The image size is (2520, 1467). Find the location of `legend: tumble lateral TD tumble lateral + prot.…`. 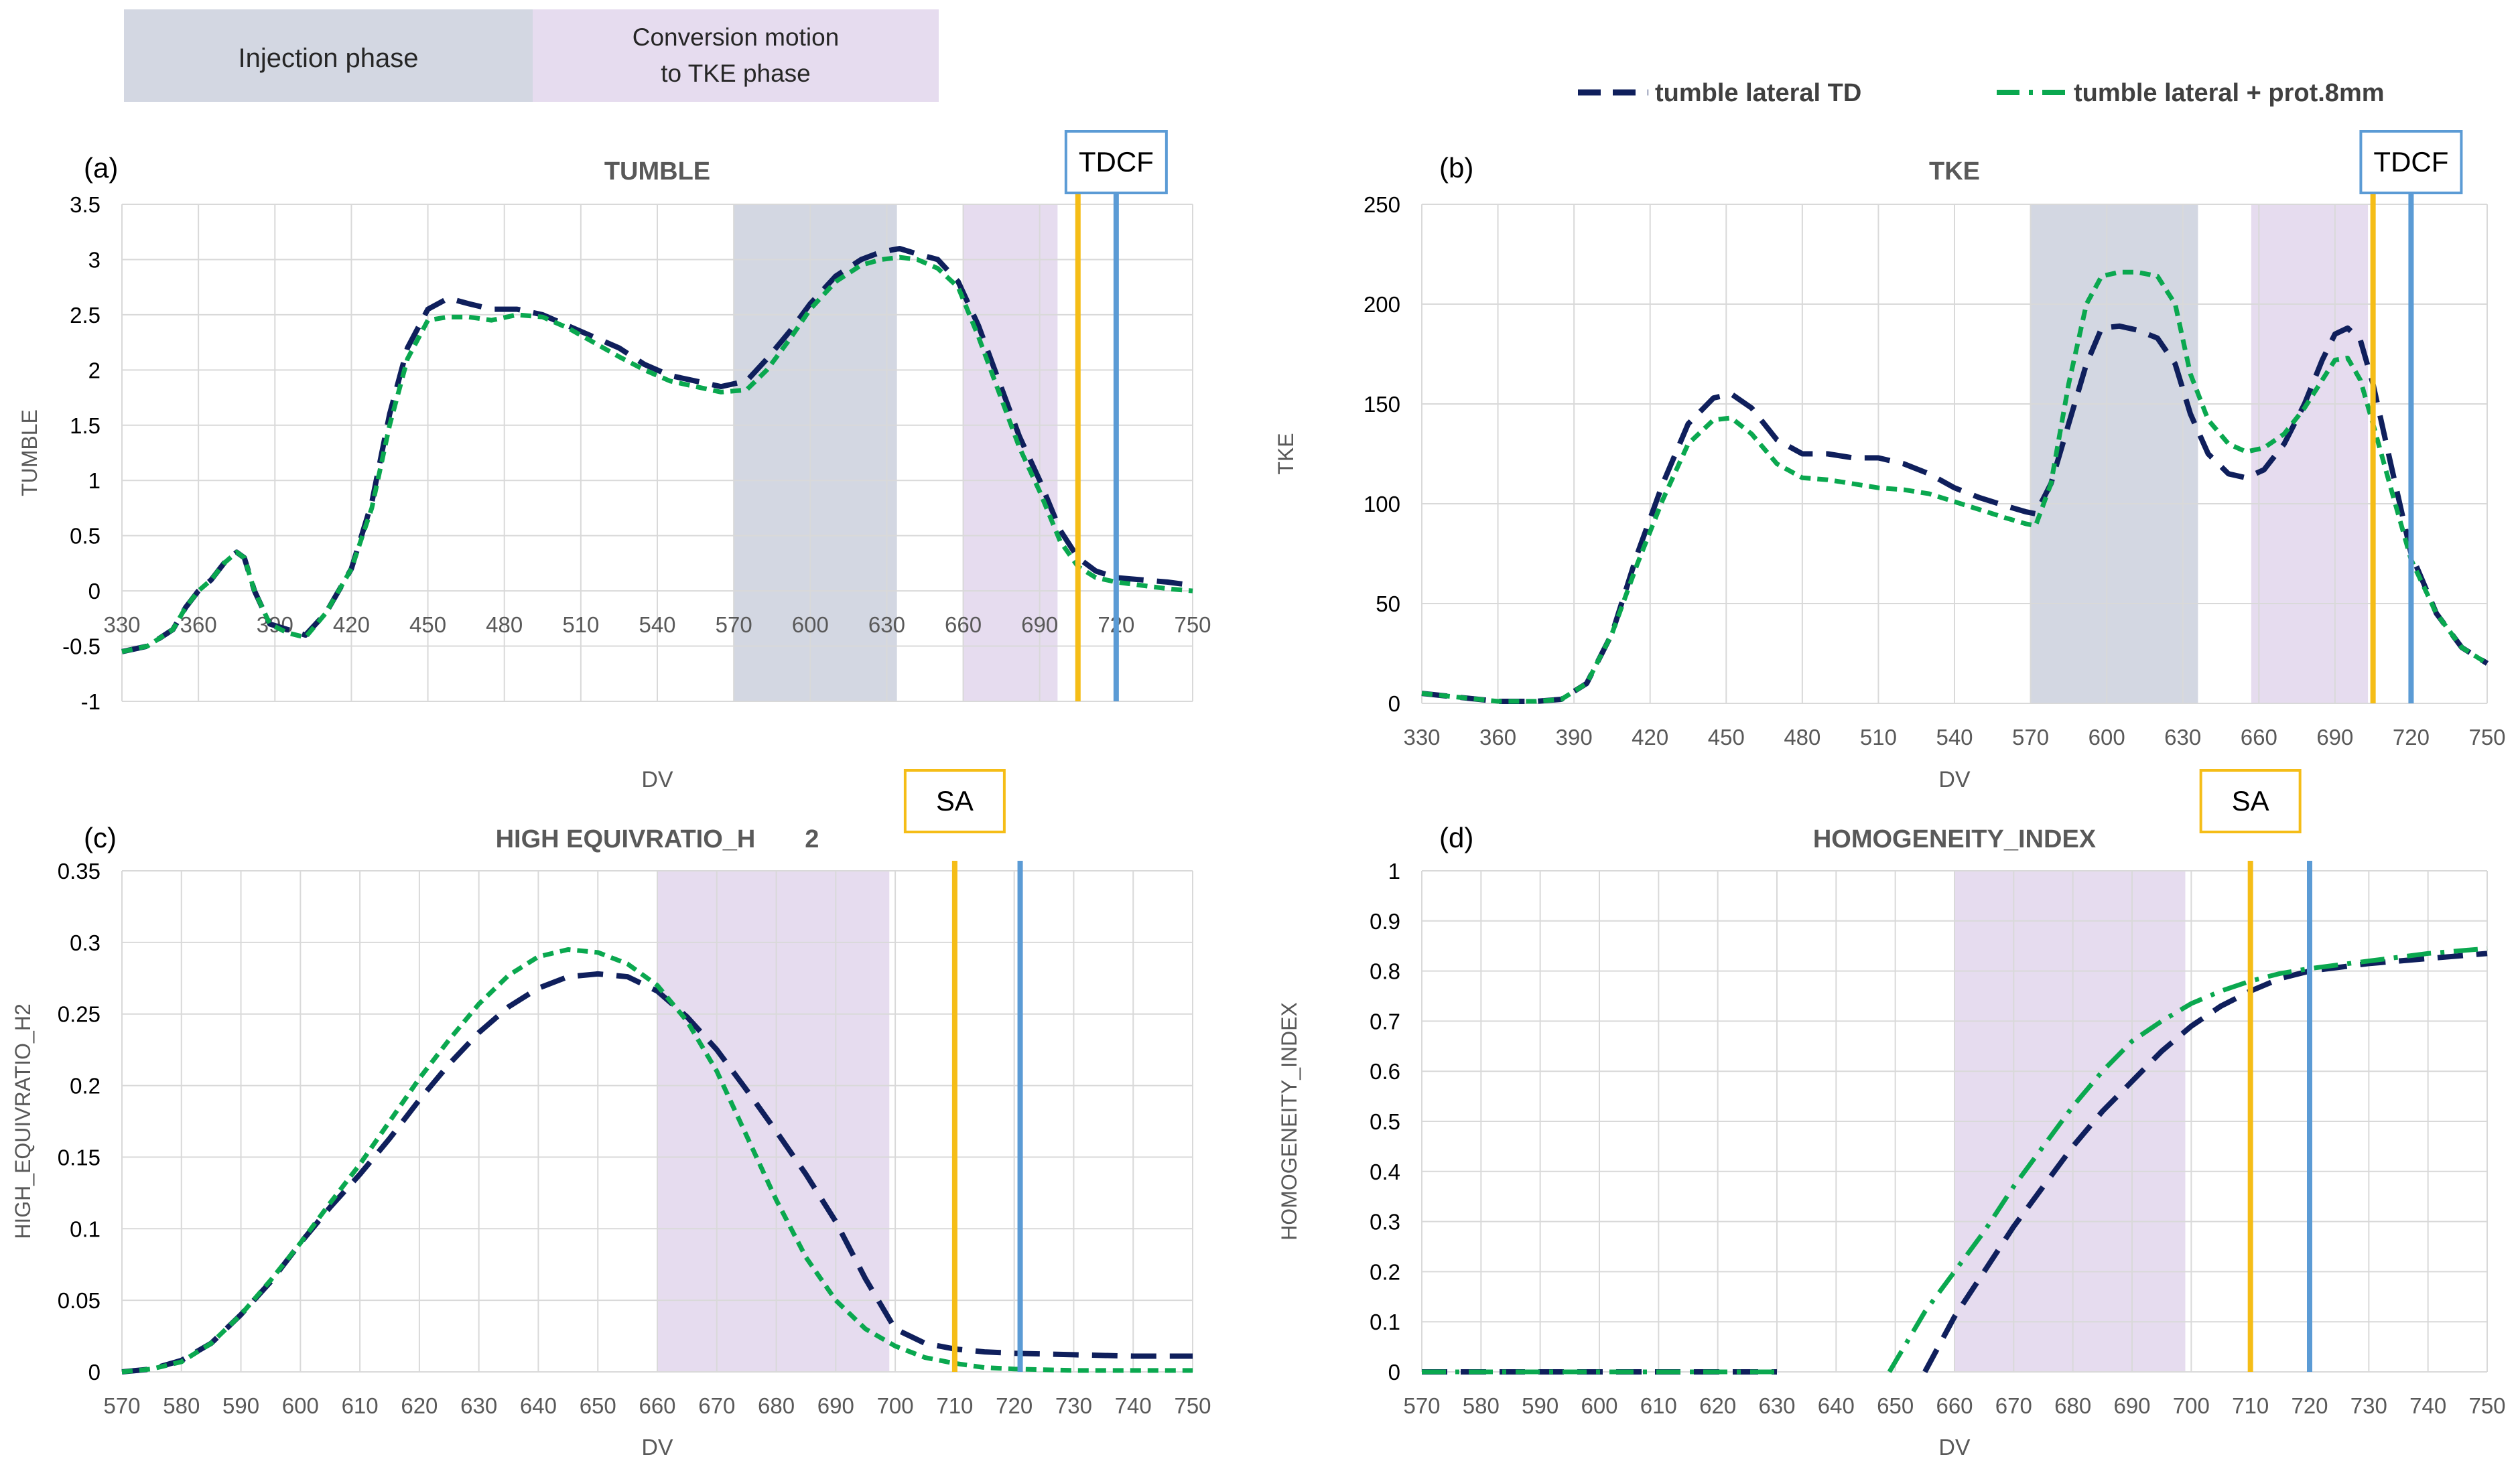

legend: tumble lateral TD tumble lateral + prot.… is located at coordinates (1981, 93).